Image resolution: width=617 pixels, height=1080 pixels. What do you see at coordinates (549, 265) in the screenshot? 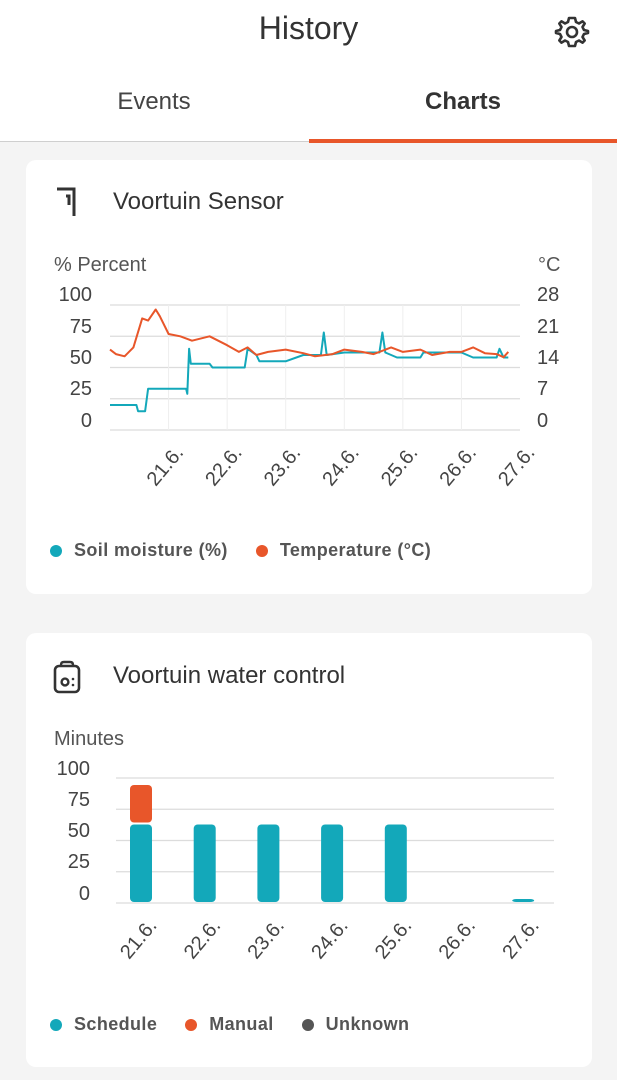
I see `right-axis-unit: °C` at bounding box center [549, 265].